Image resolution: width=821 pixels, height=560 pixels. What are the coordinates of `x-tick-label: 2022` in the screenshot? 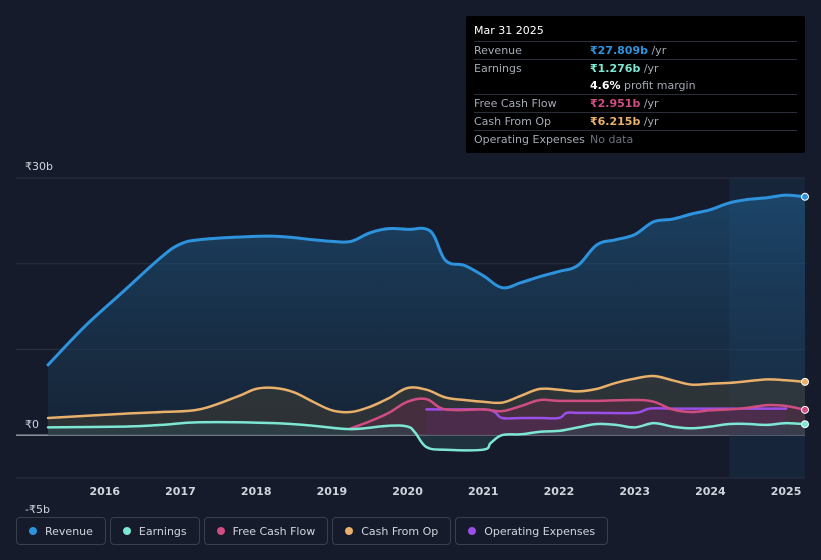 It's located at (559, 491).